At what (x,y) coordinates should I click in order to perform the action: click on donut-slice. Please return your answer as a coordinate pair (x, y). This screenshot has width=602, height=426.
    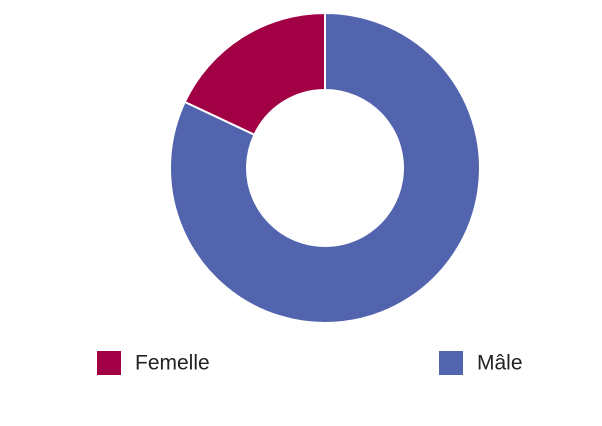
    Looking at the image, I should click on (254, 74).